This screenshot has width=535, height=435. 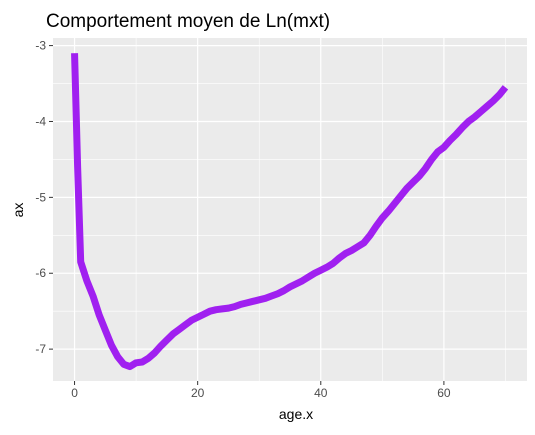 I want to click on y-axis-label: ax, so click(x=18, y=210).